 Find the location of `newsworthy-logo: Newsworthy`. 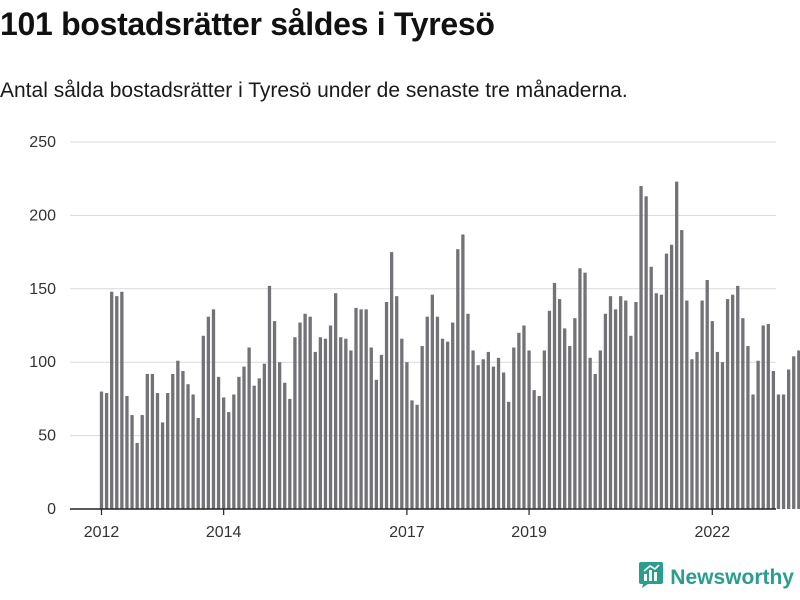

newsworthy-logo: Newsworthy is located at coordinates (716, 577).